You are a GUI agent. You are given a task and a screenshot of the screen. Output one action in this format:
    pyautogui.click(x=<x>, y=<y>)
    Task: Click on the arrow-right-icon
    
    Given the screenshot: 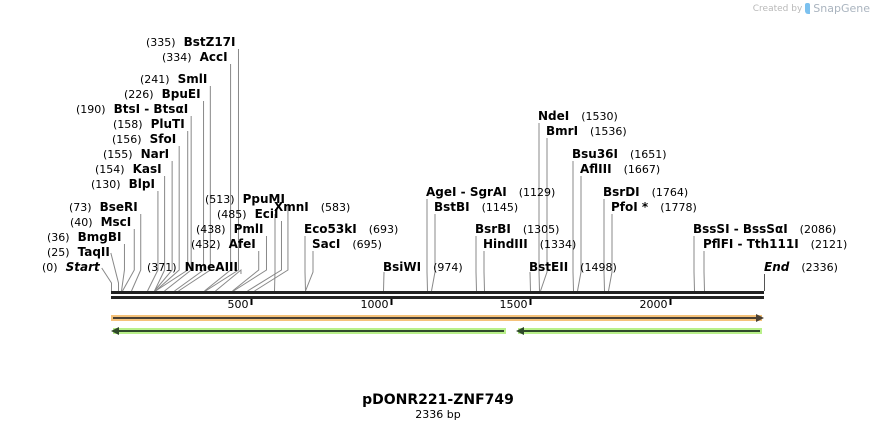 What is the action you would take?
    pyautogui.click(x=760, y=318)
    